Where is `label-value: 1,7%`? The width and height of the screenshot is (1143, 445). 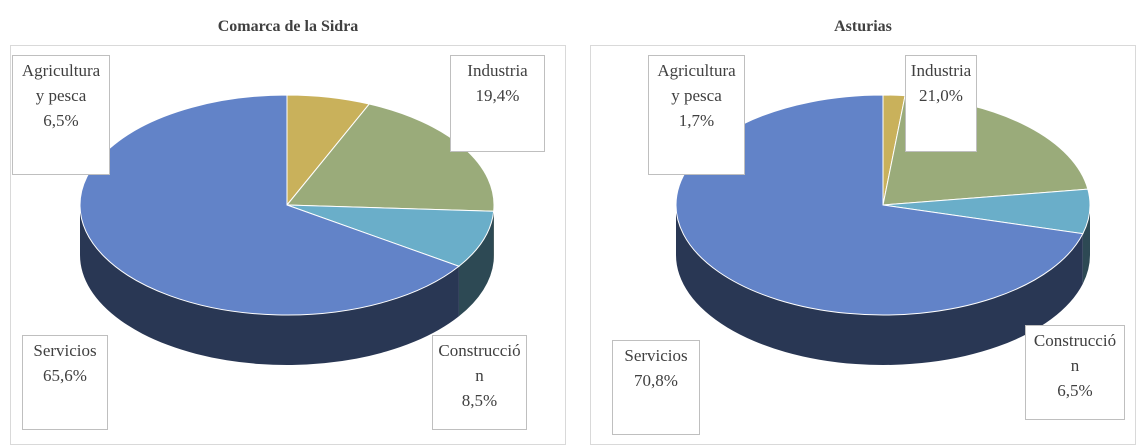 label-value: 1,7% is located at coordinates (696, 120).